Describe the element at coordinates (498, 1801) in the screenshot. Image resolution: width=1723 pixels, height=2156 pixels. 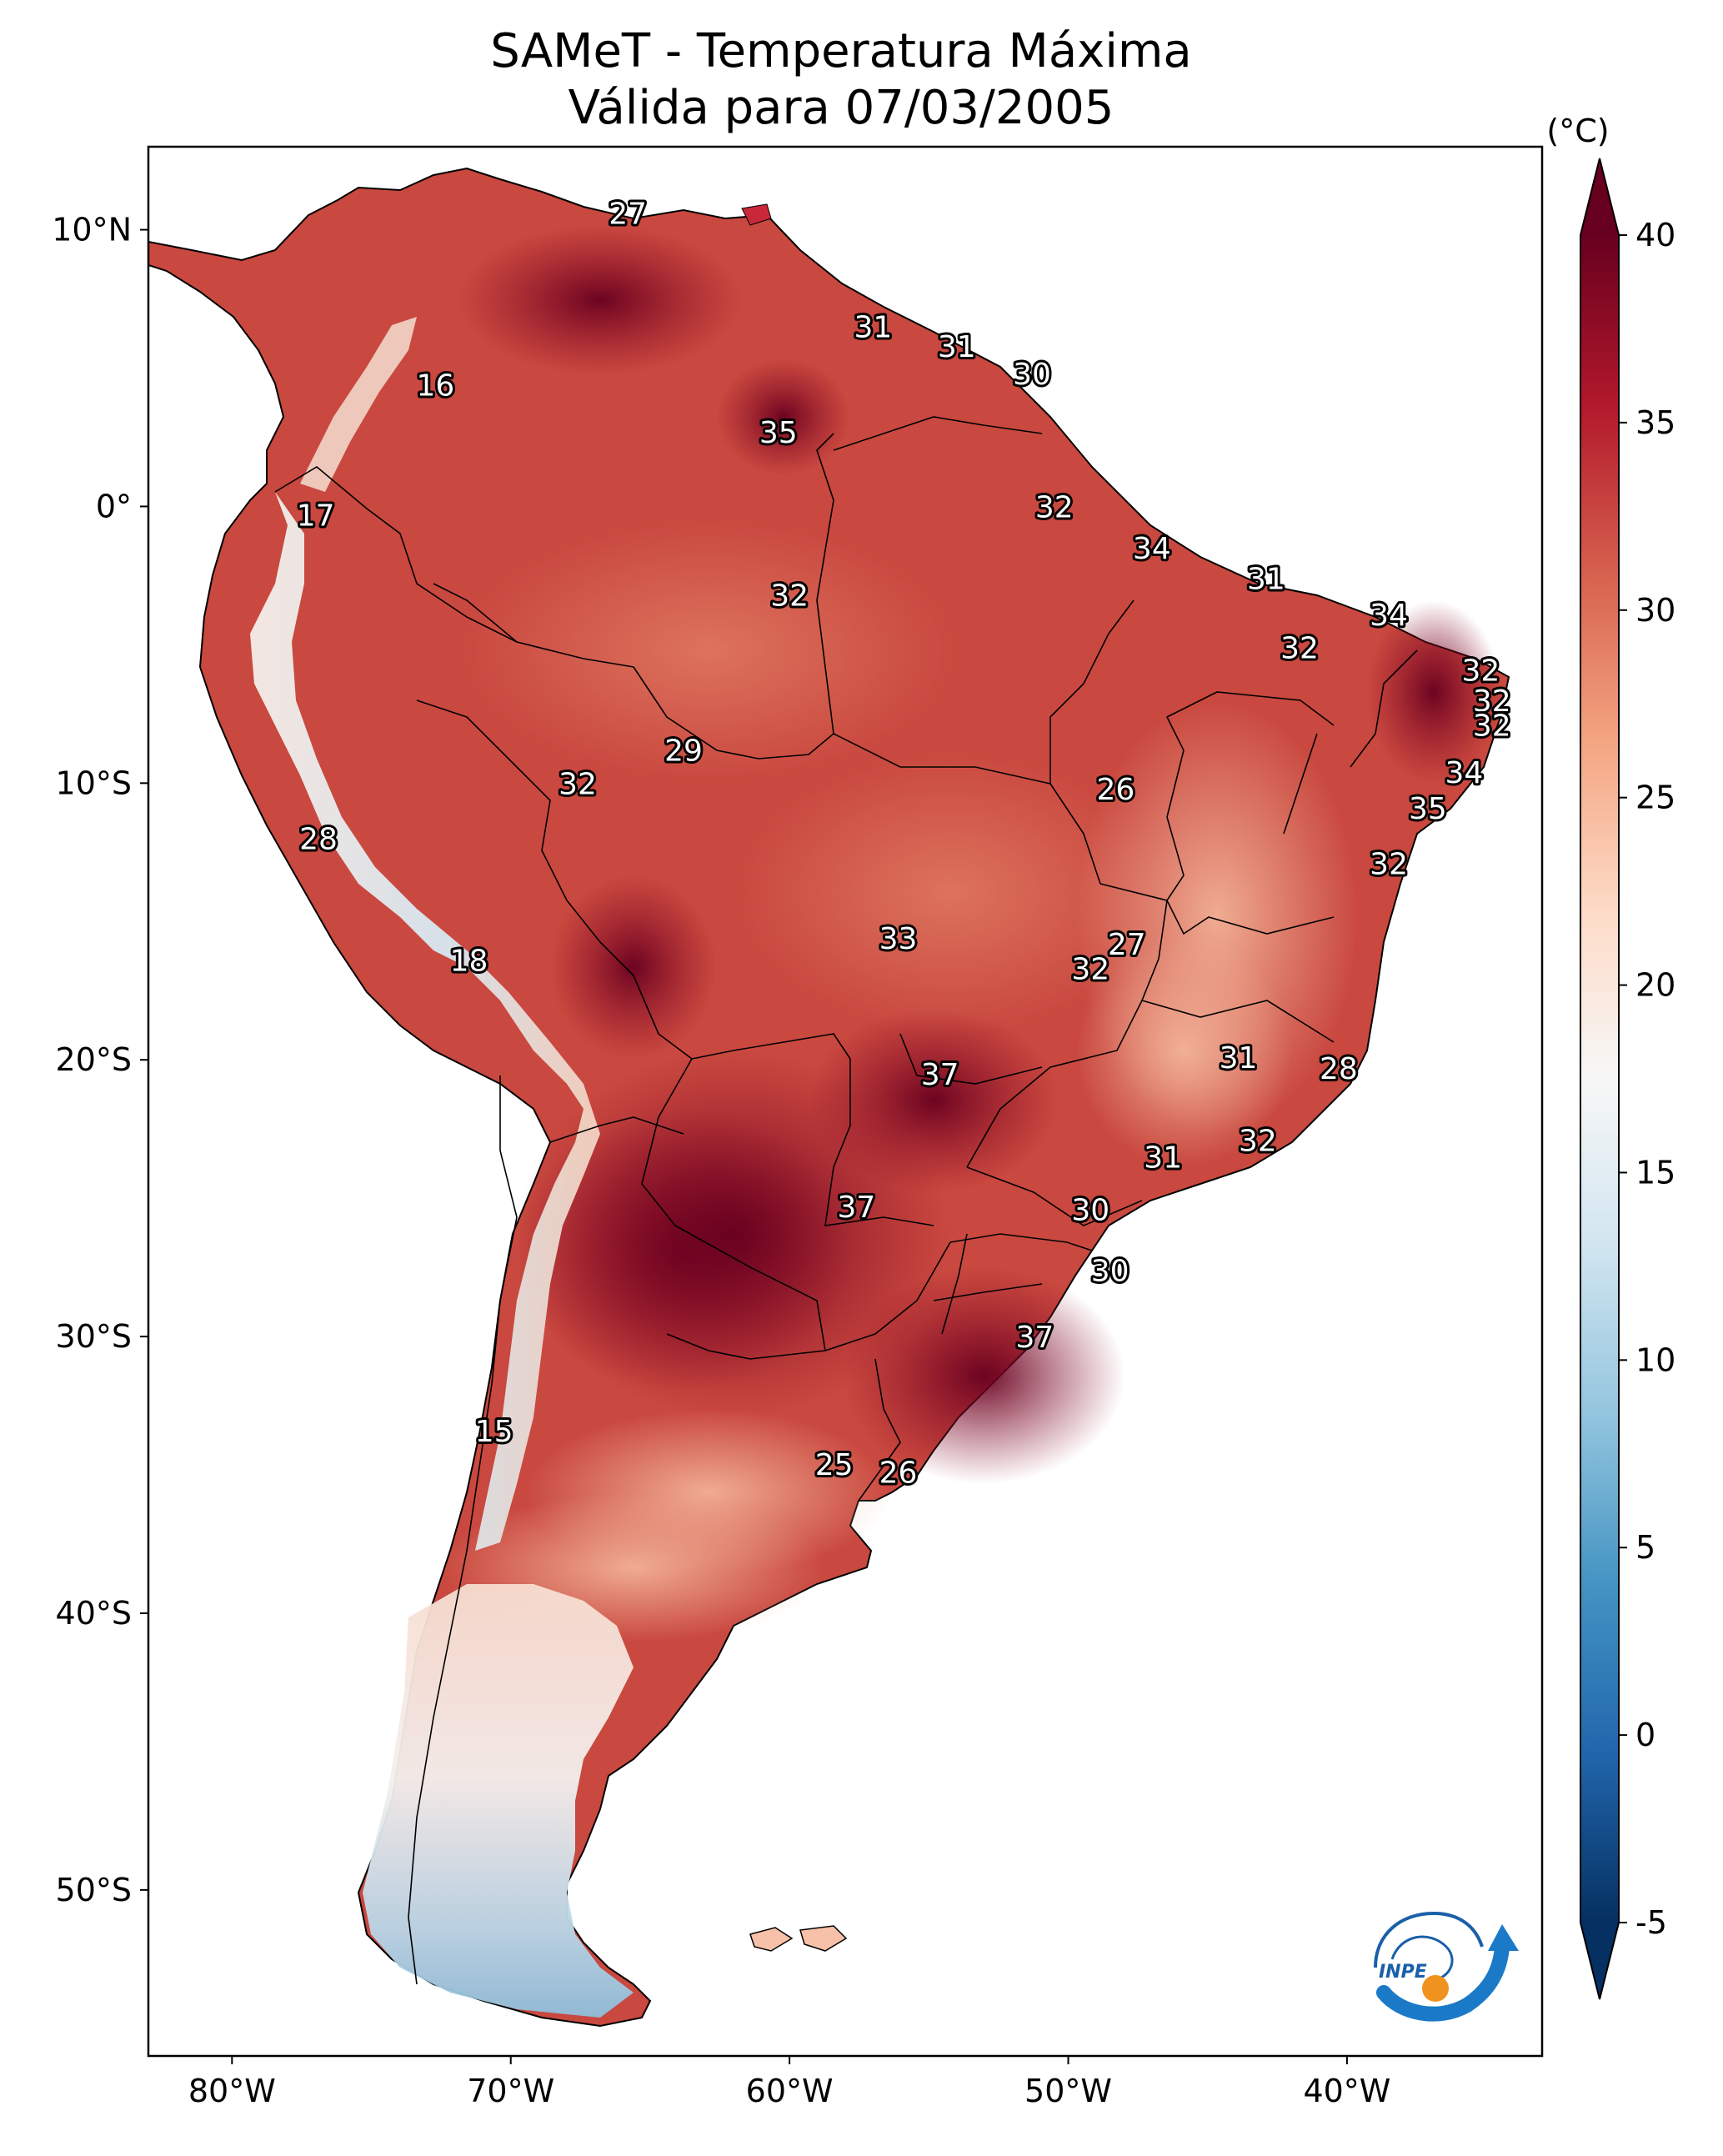
I see `patagonia-cool-region` at that location.